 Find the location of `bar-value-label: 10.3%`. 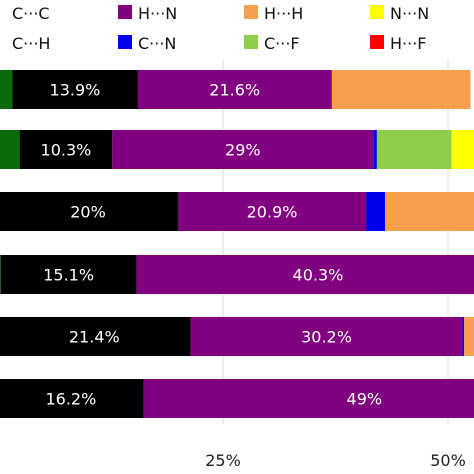

bar-value-label: 10.3% is located at coordinates (66, 150).